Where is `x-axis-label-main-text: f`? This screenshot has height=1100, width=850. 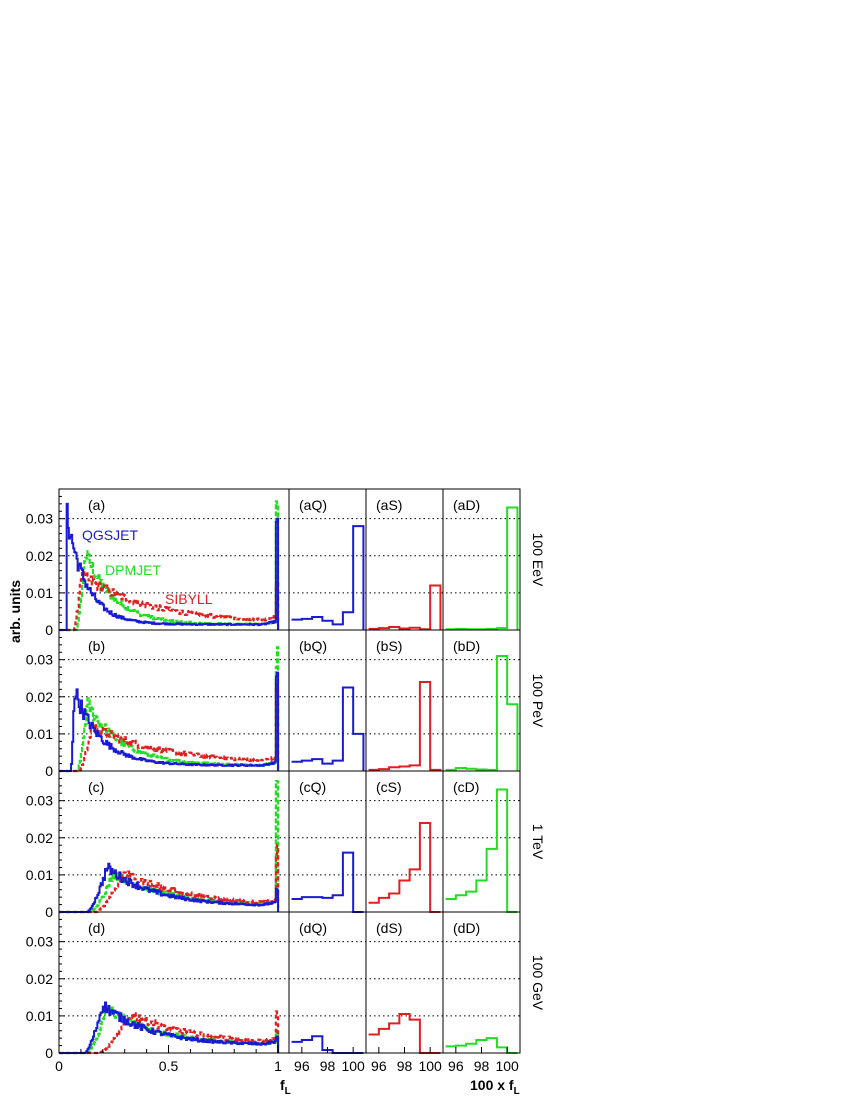 x-axis-label-main-text: f is located at coordinates (282, 1085).